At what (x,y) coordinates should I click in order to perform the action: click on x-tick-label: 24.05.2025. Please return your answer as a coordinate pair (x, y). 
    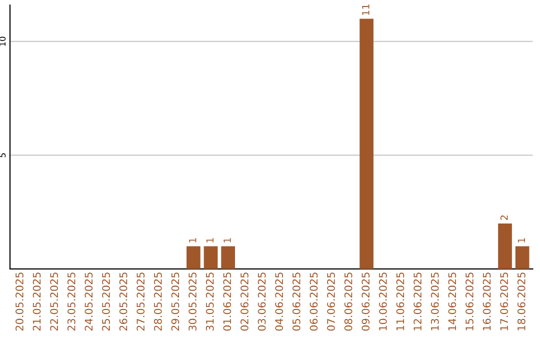
    Looking at the image, I should click on (88, 301).